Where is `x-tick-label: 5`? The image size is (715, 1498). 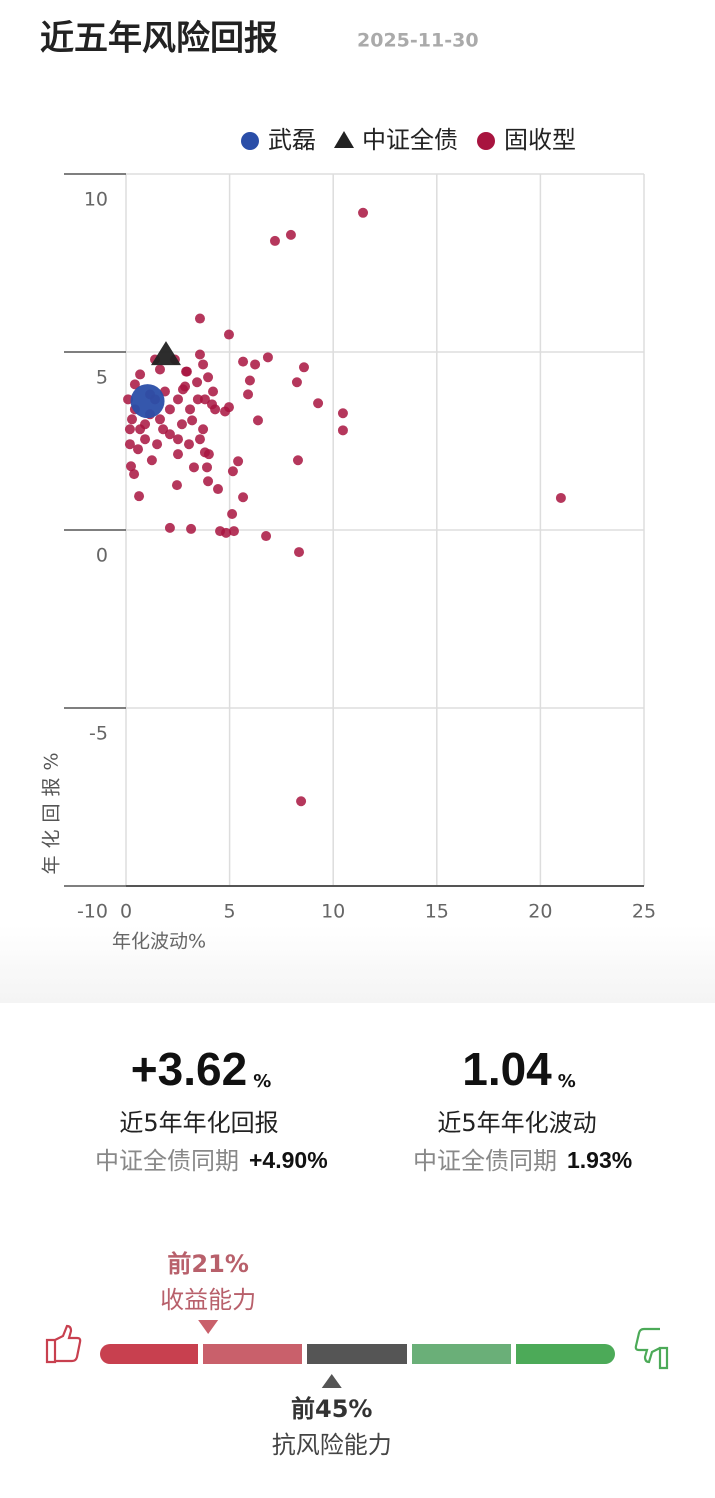
x-tick-label: 5 is located at coordinates (230, 912).